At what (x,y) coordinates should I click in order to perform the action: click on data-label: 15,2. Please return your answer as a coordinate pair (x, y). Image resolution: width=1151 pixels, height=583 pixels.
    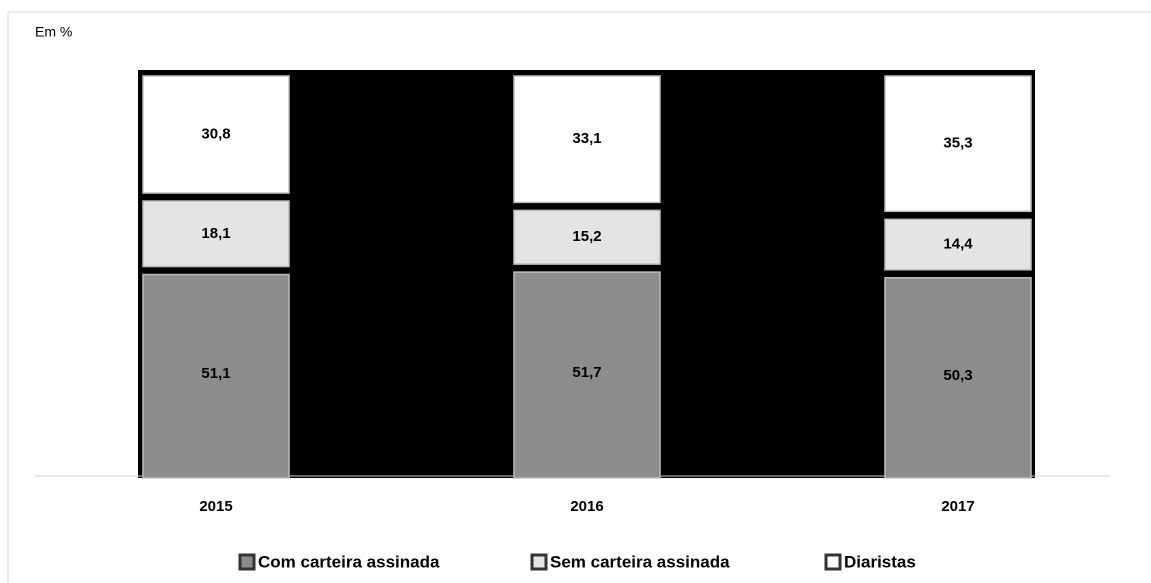
    Looking at the image, I should click on (586, 236).